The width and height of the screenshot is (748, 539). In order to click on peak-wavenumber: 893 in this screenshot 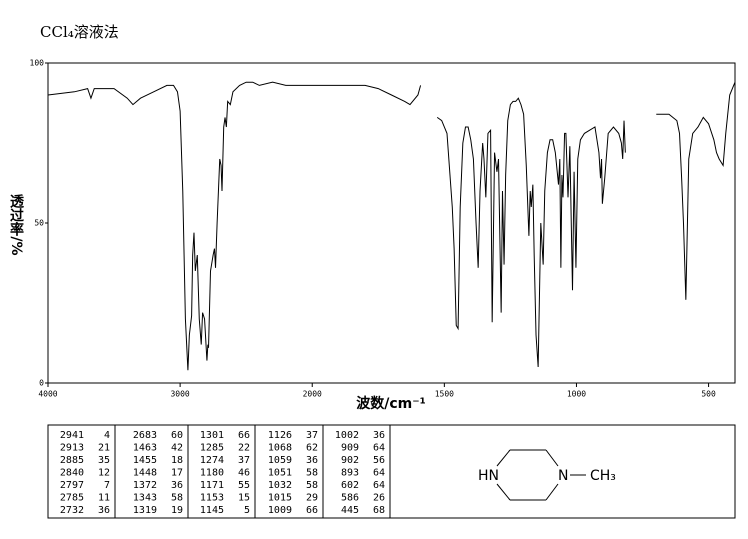, I will do `click(350, 473)`.